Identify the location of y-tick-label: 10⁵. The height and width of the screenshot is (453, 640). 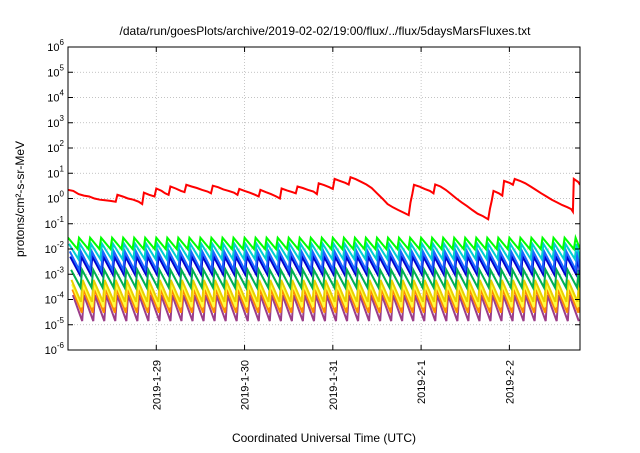
(55, 71).